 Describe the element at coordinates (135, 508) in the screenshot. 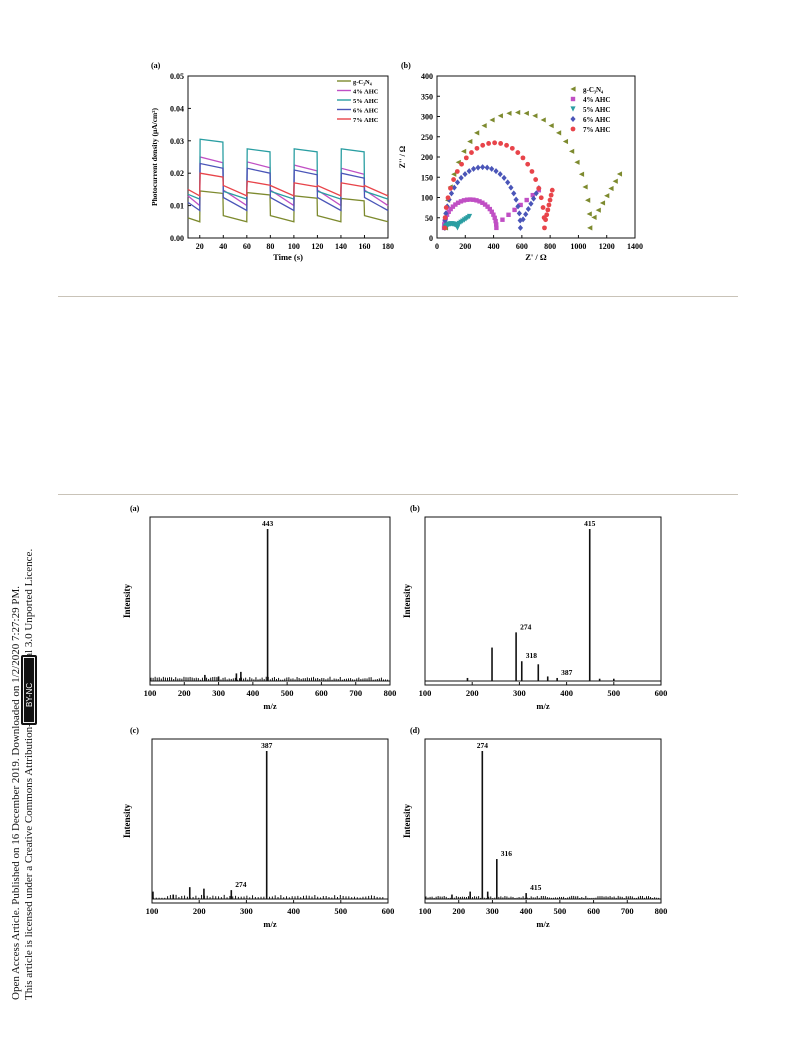

I see `panel-label: (a)` at that location.